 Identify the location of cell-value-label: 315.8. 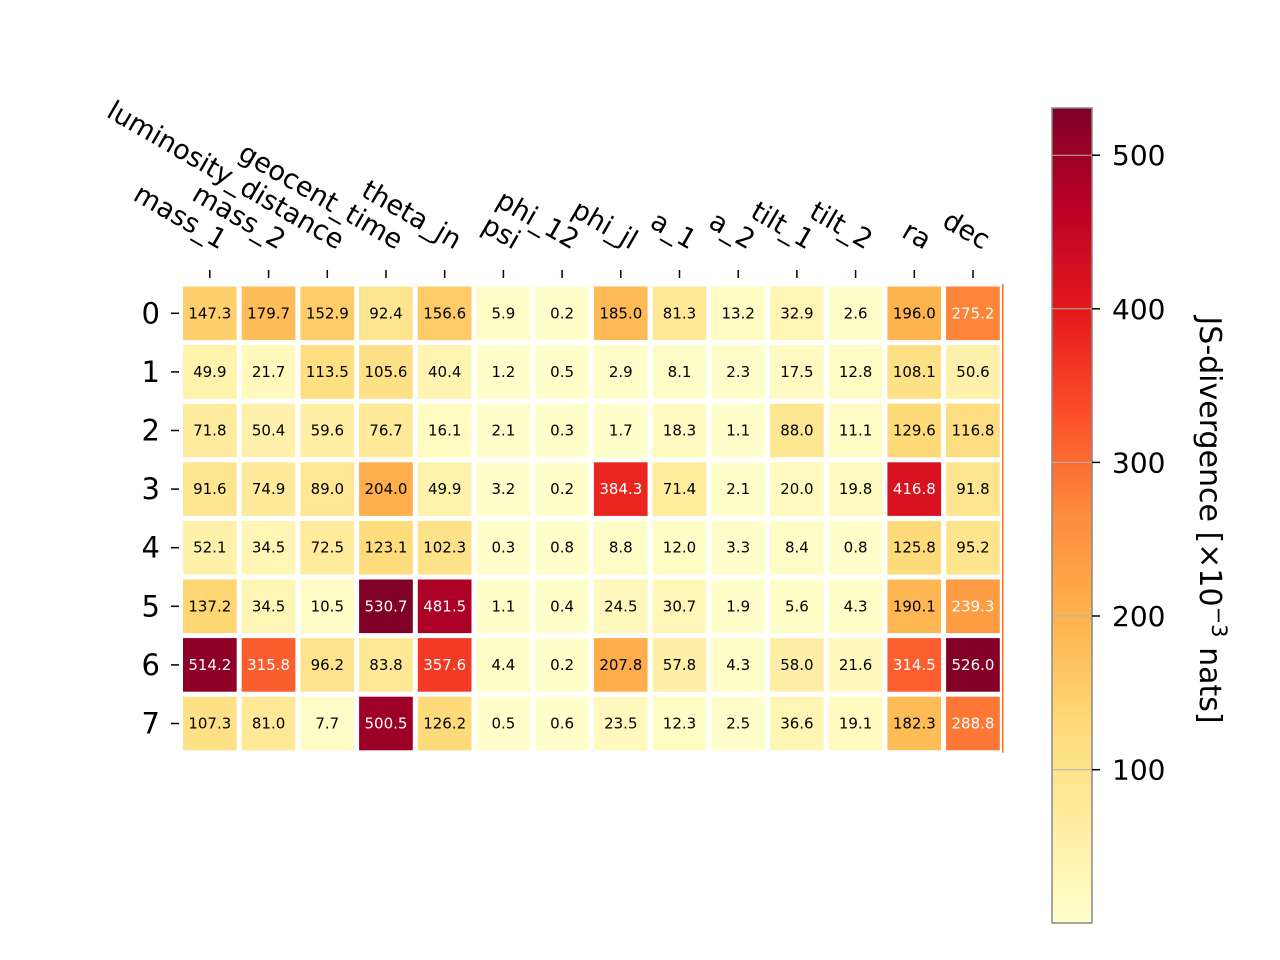
(268, 665).